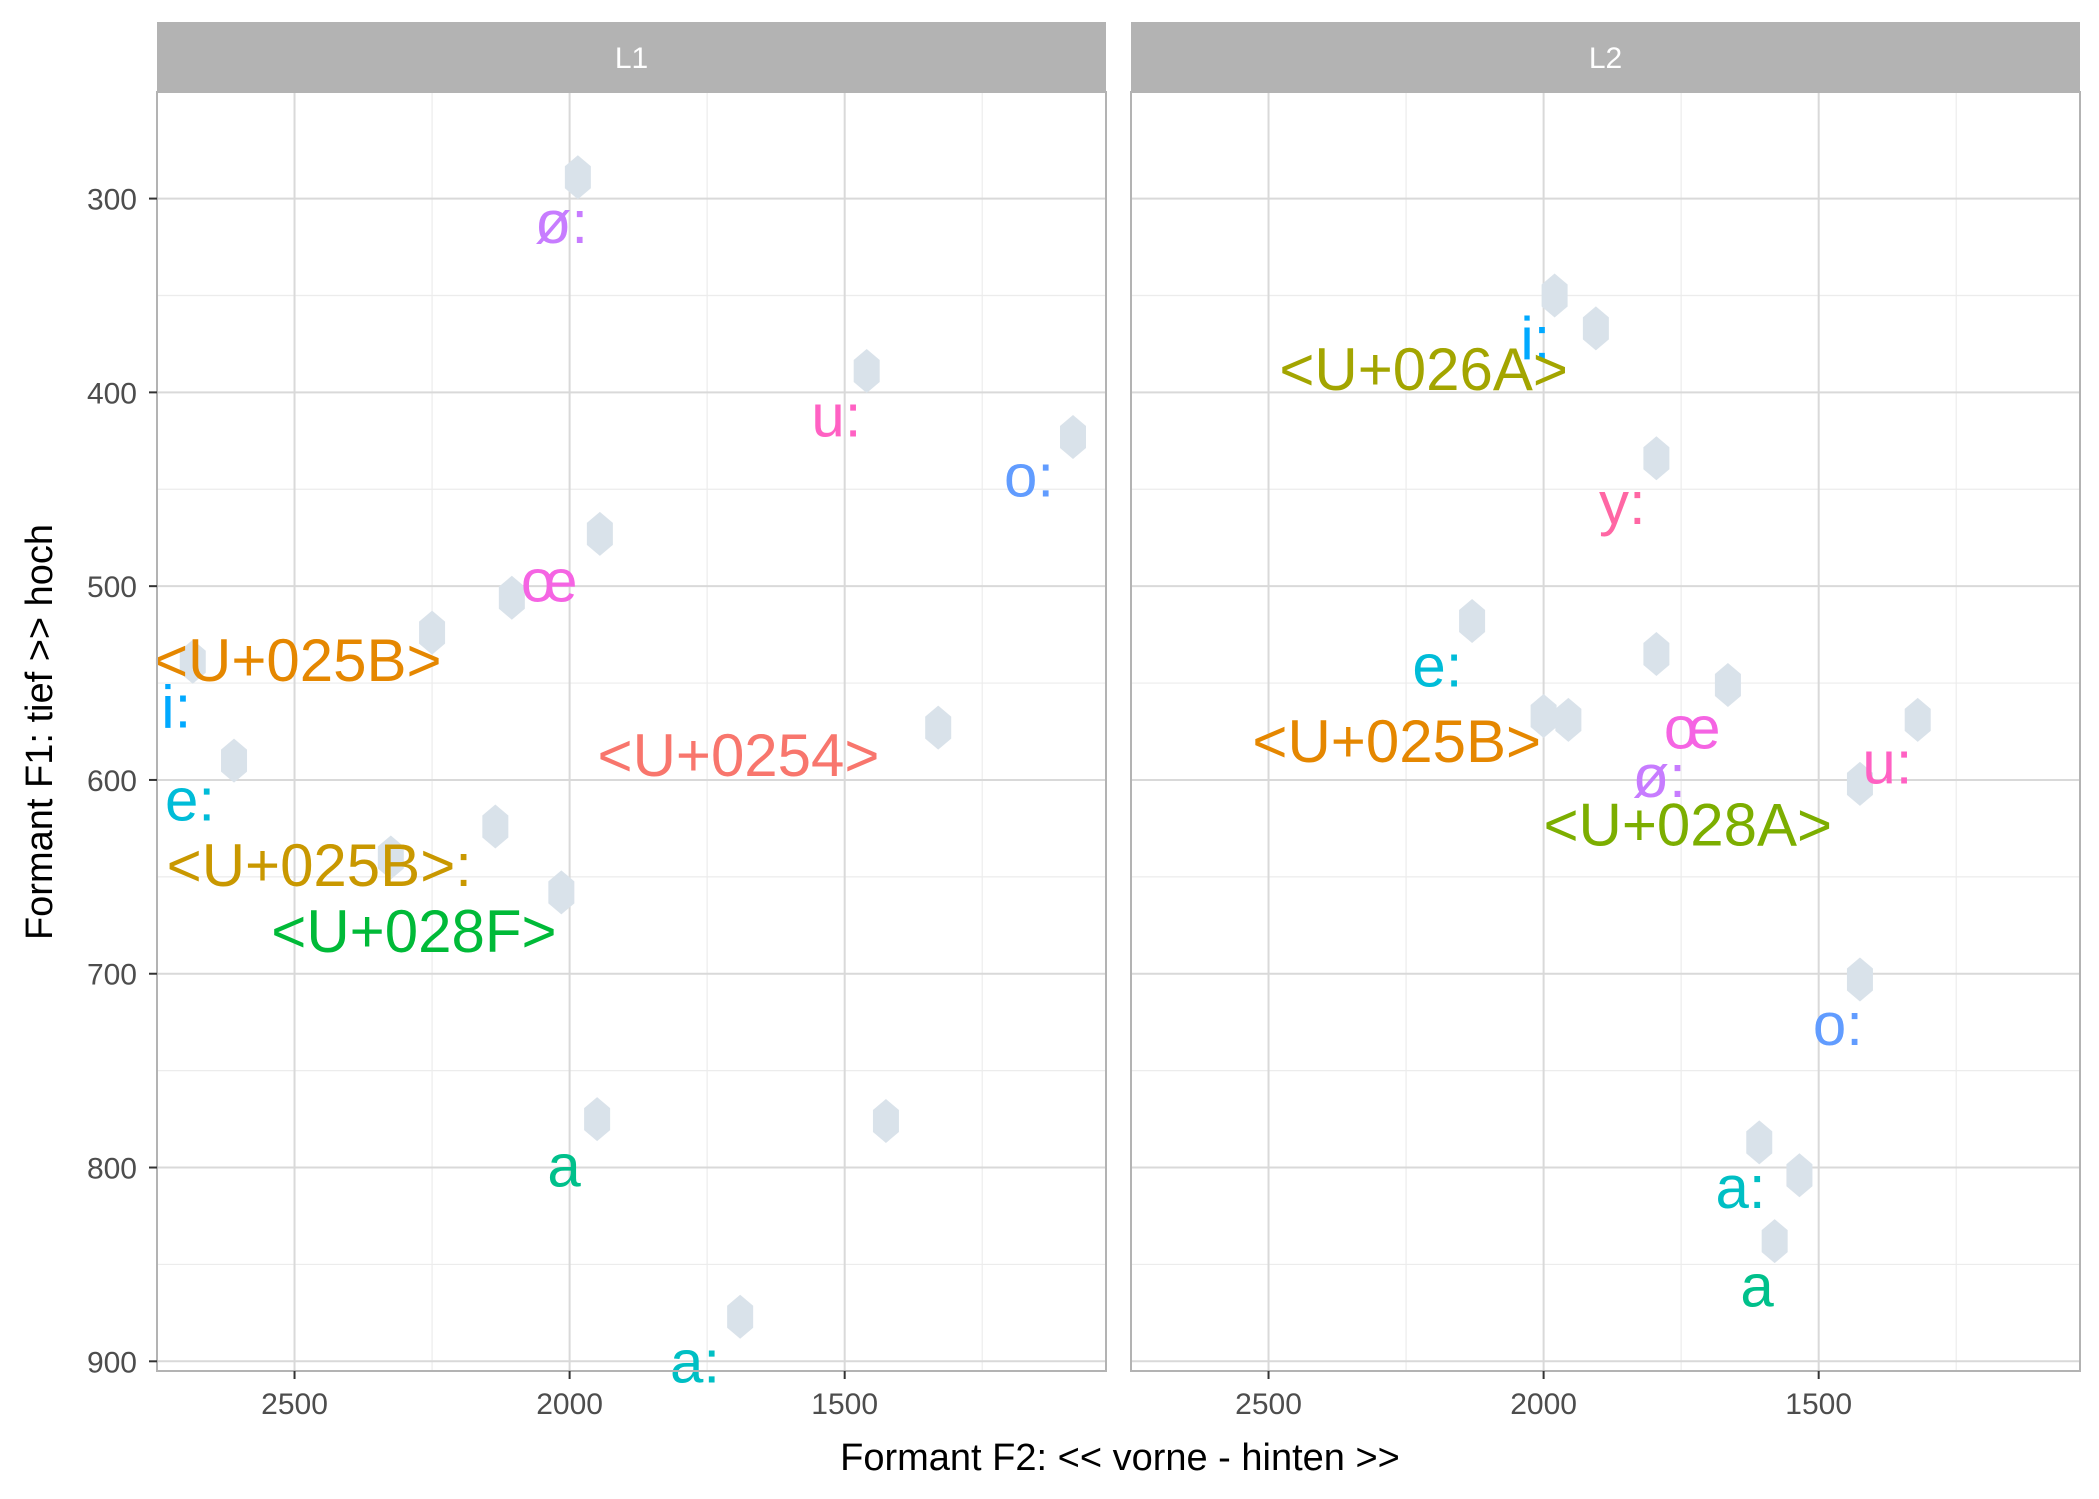 The image size is (2099, 1499). What do you see at coordinates (1687, 825) in the screenshot?
I see `vowel-label: <U+028A>` at bounding box center [1687, 825].